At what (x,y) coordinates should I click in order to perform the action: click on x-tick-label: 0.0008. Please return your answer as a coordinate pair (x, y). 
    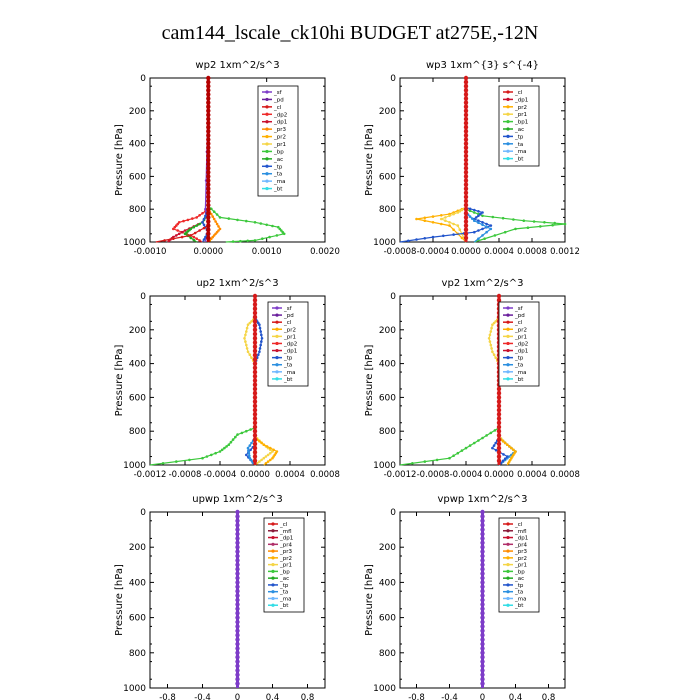
    Looking at the image, I should click on (532, 252).